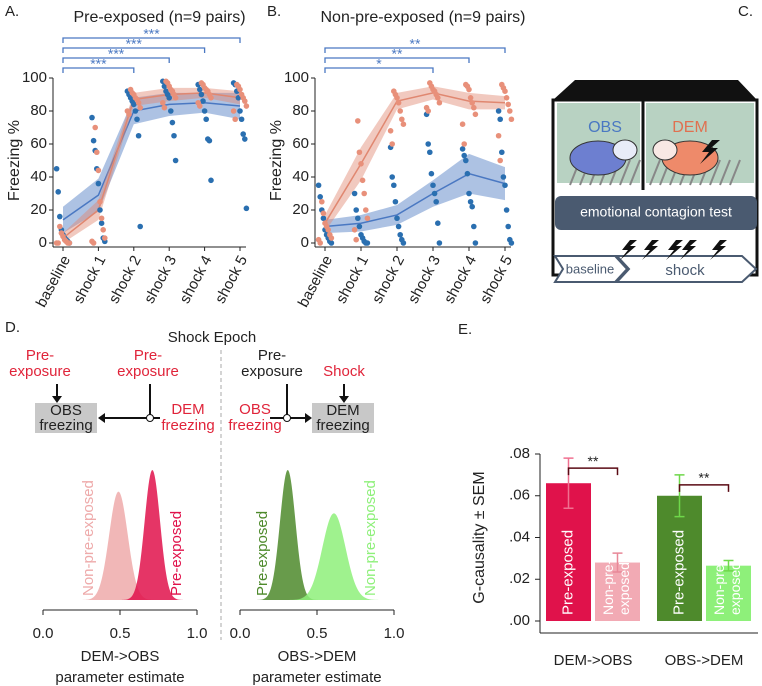 This screenshot has height=686, width=762. What do you see at coordinates (728, 593) in the screenshot?
I see `bar` at bounding box center [728, 593].